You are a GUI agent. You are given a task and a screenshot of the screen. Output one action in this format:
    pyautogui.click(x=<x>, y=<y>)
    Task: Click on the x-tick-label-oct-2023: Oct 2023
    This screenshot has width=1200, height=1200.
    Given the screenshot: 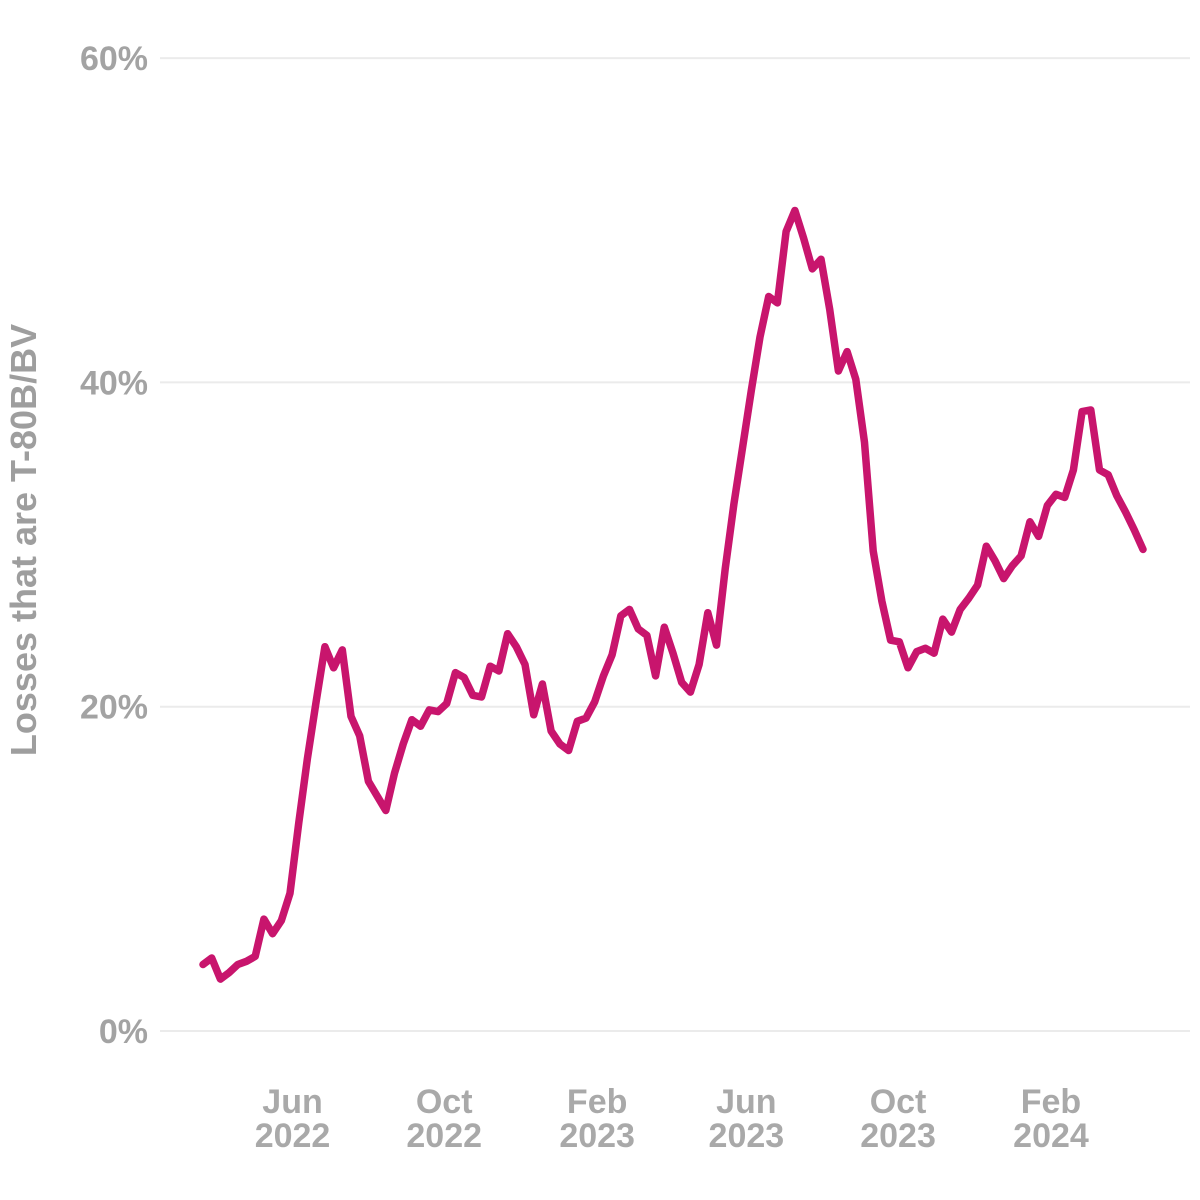 What is the action you would take?
    pyautogui.click(x=898, y=1119)
    